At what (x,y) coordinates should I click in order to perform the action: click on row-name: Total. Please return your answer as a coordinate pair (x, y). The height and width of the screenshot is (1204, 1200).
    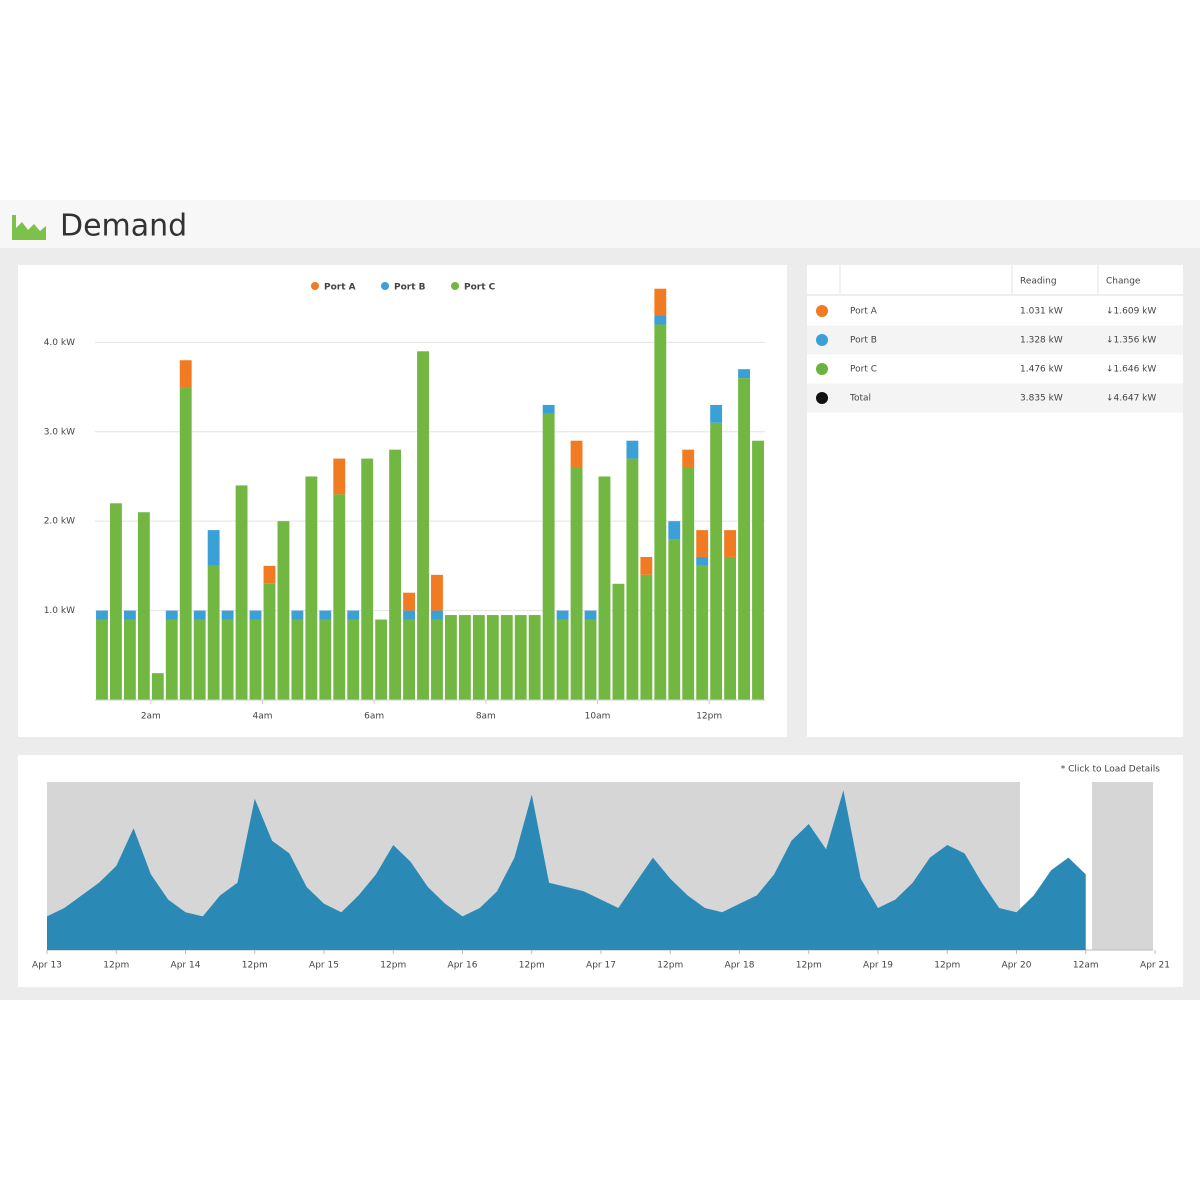
    Looking at the image, I should click on (860, 399).